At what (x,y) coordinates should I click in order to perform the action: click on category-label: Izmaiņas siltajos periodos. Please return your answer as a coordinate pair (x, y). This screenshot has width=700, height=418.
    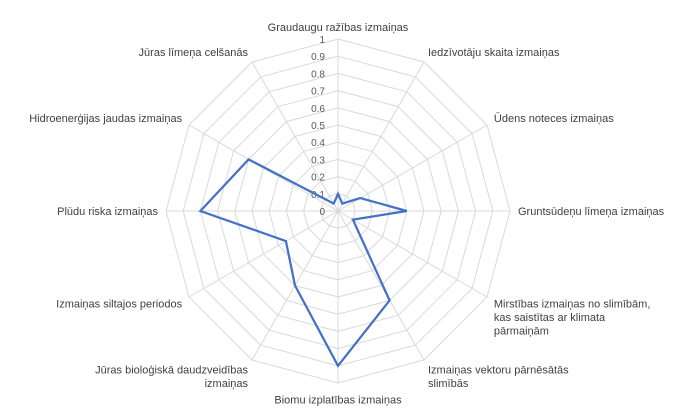
    Looking at the image, I should click on (119, 305).